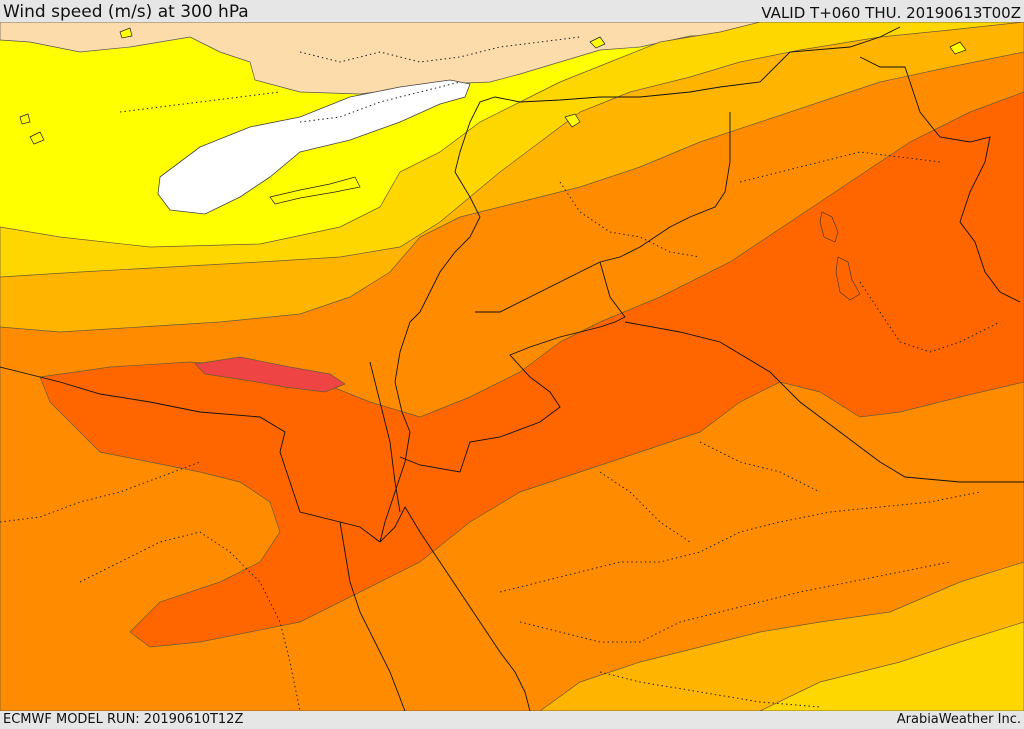  I want to click on sea-white-area, so click(314, 147).